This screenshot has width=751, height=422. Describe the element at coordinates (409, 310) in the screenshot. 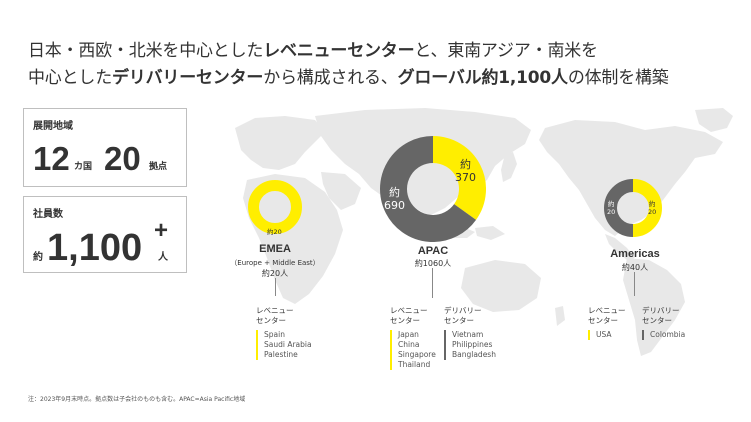

I see `apac-revenue-head-1: レベニュー` at that location.